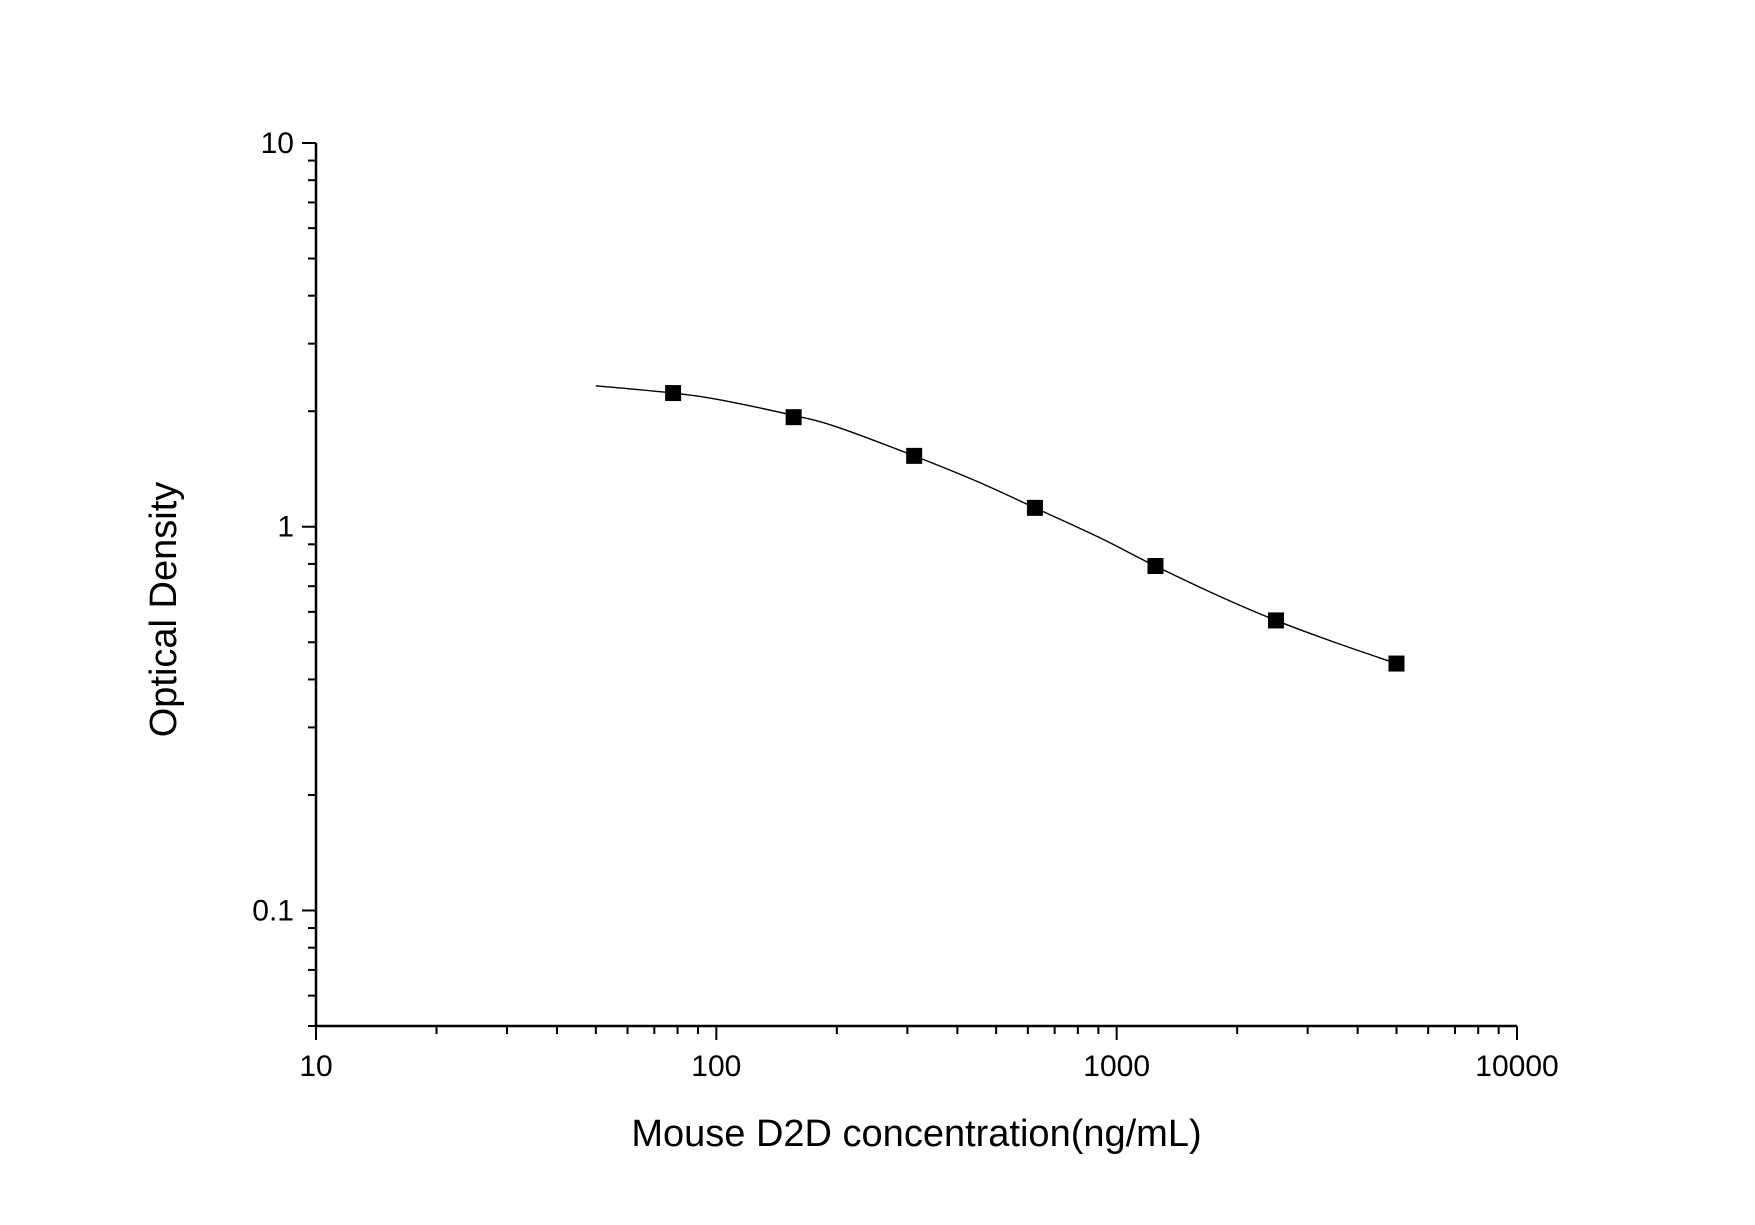 Image resolution: width=1755 pixels, height=1225 pixels. What do you see at coordinates (164, 610) in the screenshot?
I see `y-axis-title: Optical Density` at bounding box center [164, 610].